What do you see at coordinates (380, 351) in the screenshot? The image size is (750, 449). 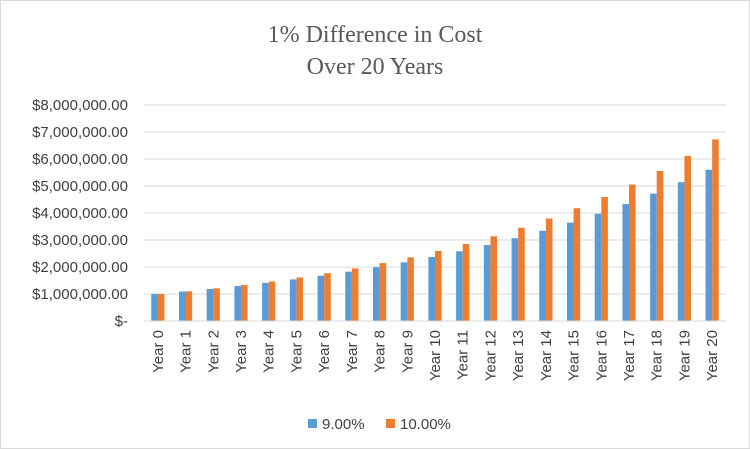 I see `x-tick-label: Year 8` at bounding box center [380, 351].